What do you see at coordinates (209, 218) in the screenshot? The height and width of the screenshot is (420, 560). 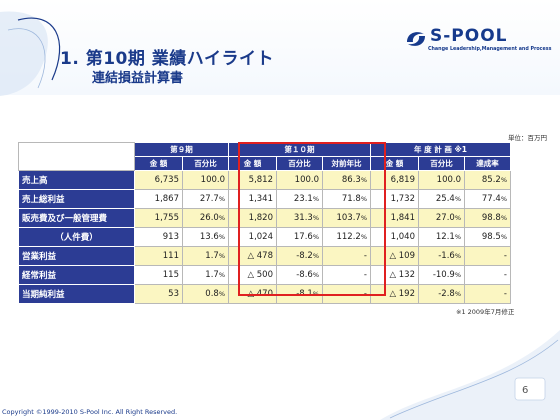 I see `cell-value: 26.0` at bounding box center [209, 218].